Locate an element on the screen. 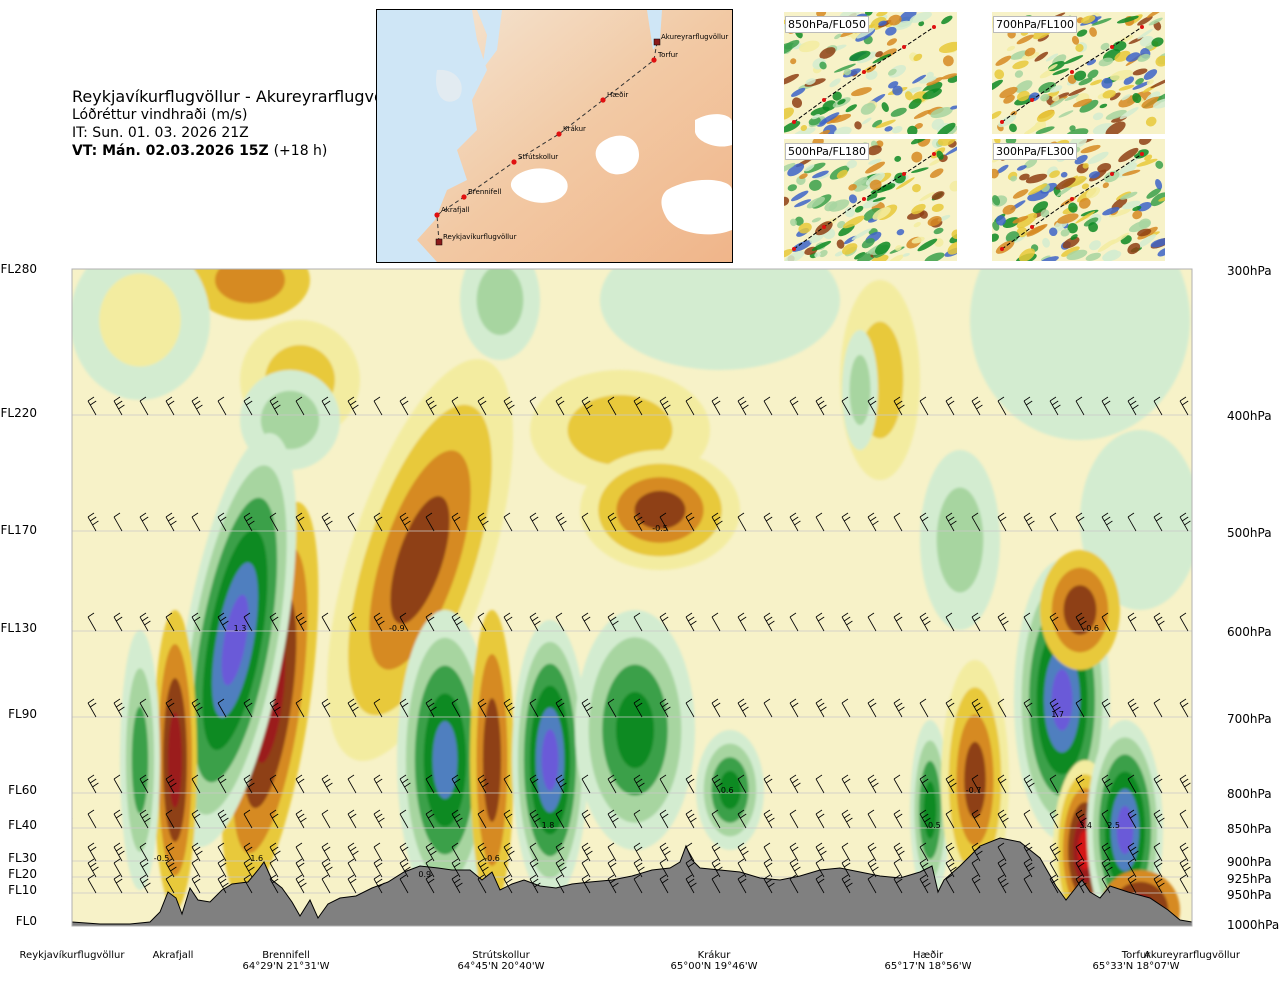 This screenshot has height=981, width=1280. level-map-label: 500hPa/FL180 is located at coordinates (827, 151).